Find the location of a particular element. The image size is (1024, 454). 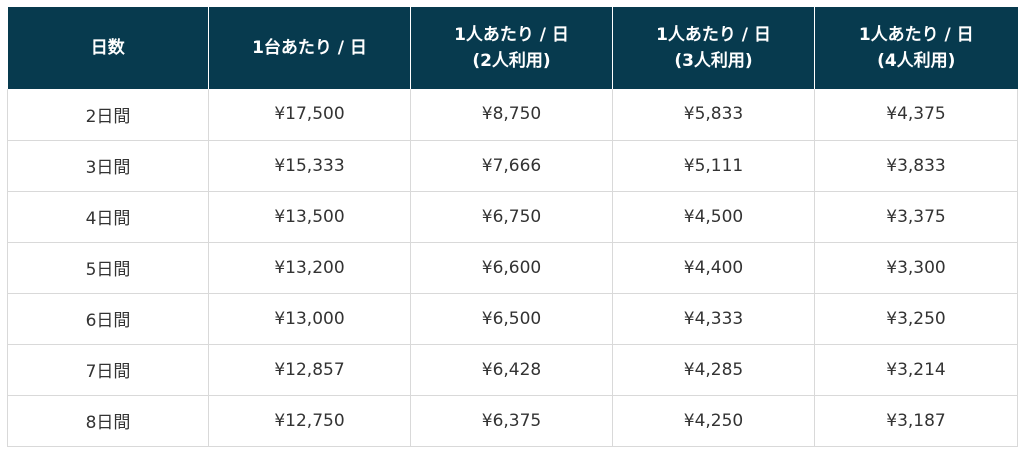

cell-per-person-4: ¥4,375 is located at coordinates (916, 115).